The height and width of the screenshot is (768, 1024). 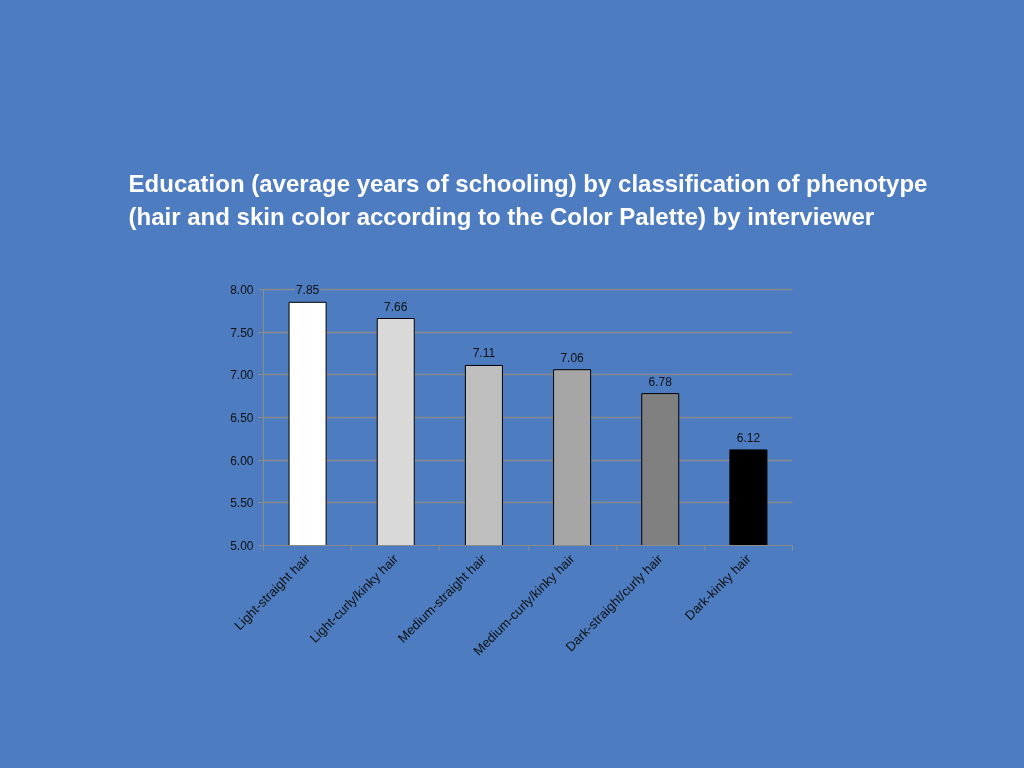 What do you see at coordinates (242, 332) in the screenshot?
I see `y-tick-label: 7.50` at bounding box center [242, 332].